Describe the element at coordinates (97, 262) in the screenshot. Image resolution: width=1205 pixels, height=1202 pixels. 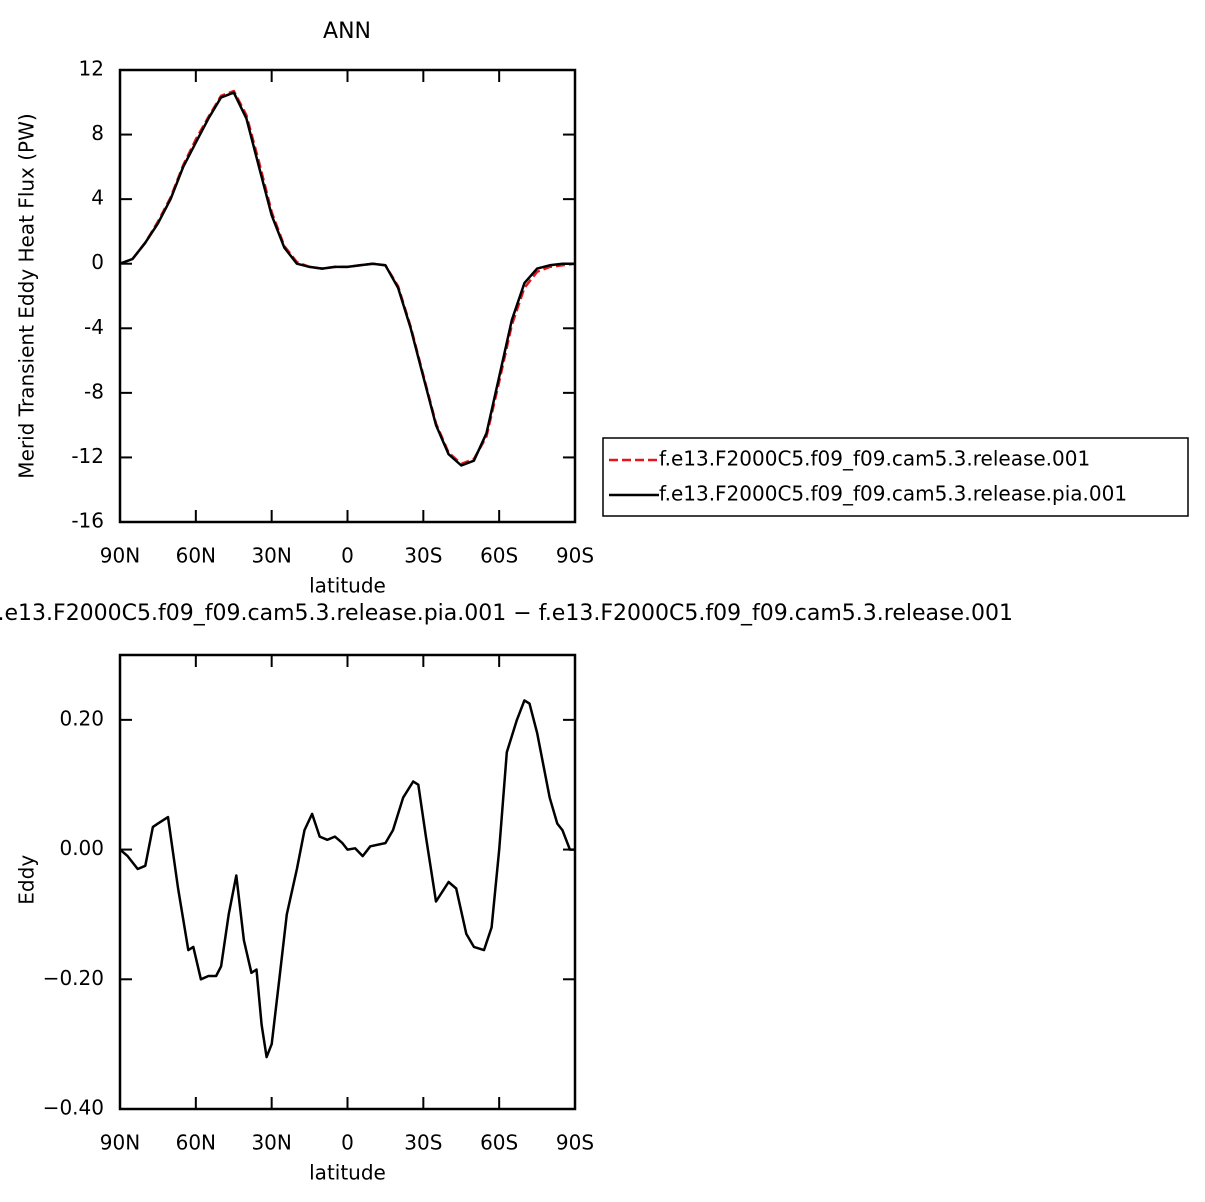
I see `y-tick-label: 0` at that location.